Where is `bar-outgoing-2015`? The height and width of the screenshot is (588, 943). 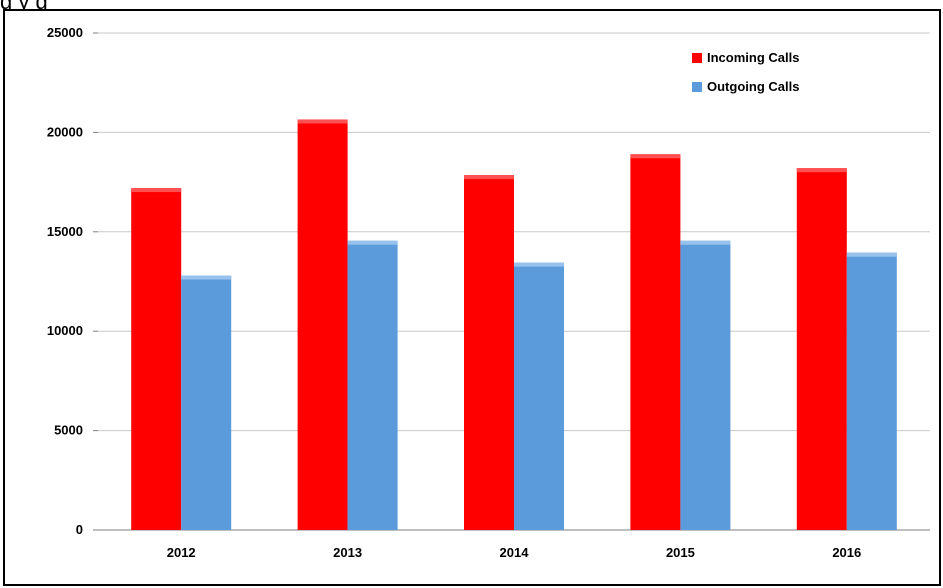
bar-outgoing-2015 is located at coordinates (705, 385).